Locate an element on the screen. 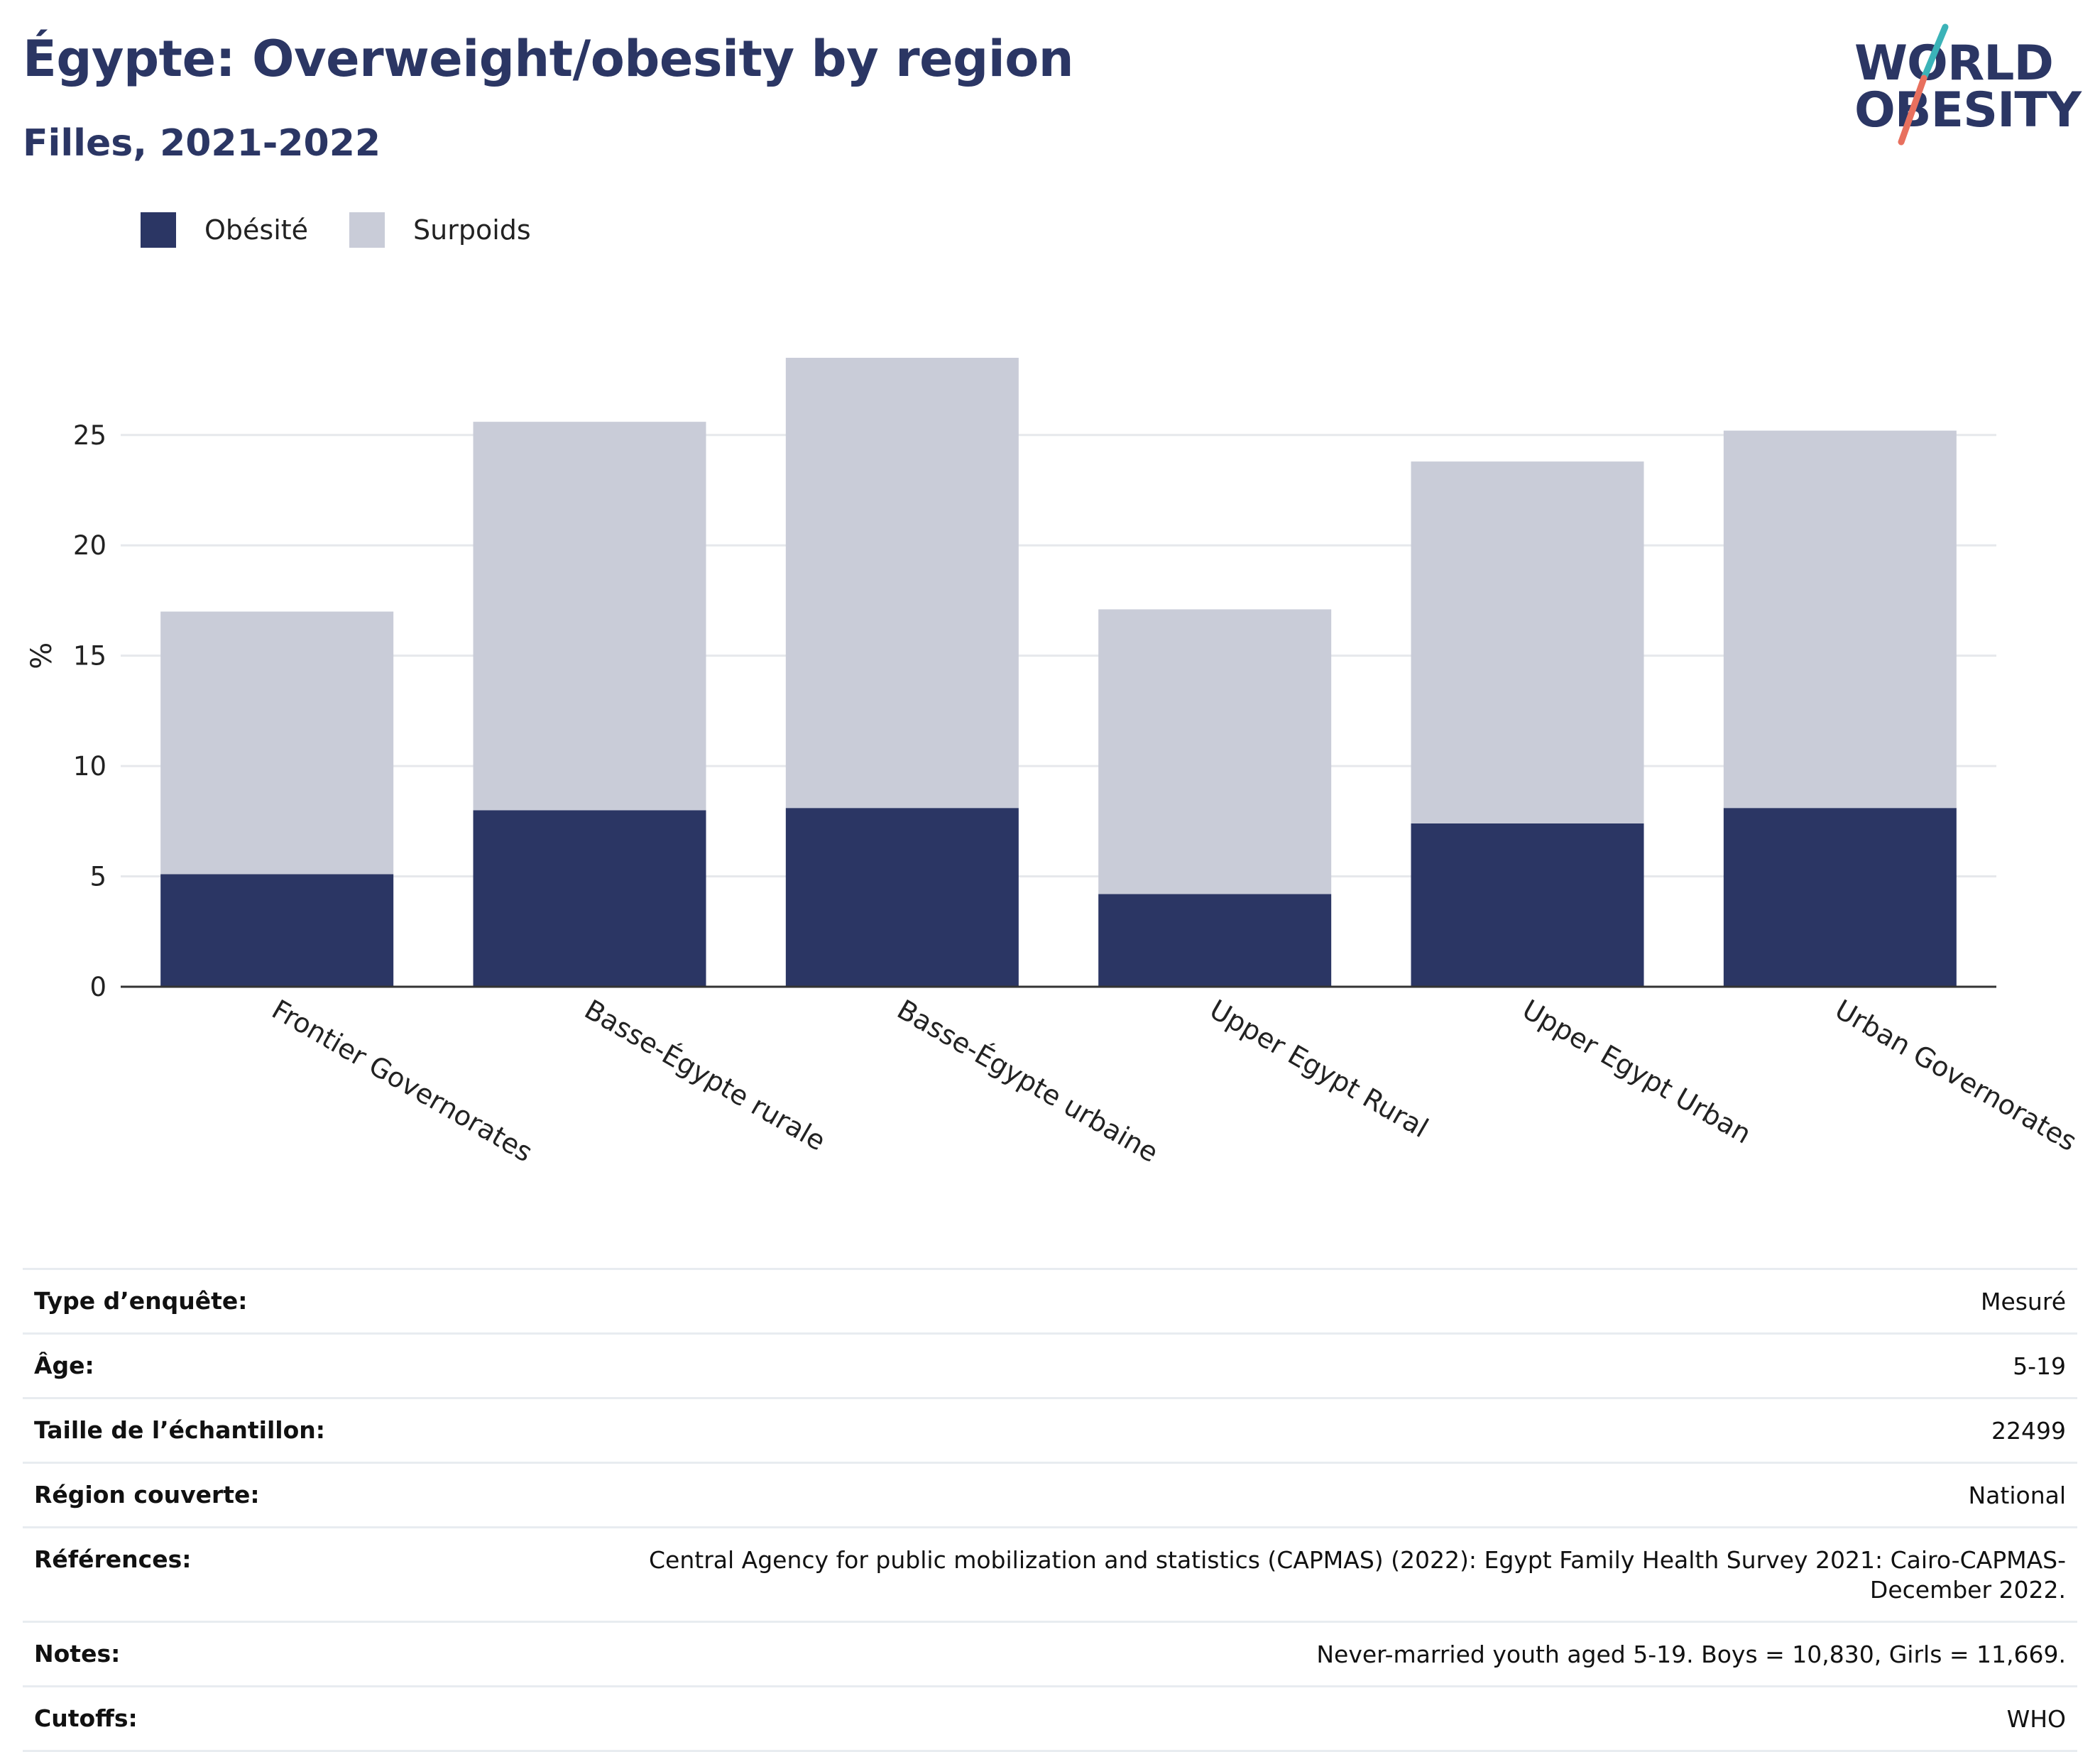 The image size is (2100, 1752). info-value: WHO is located at coordinates (2036, 1719).